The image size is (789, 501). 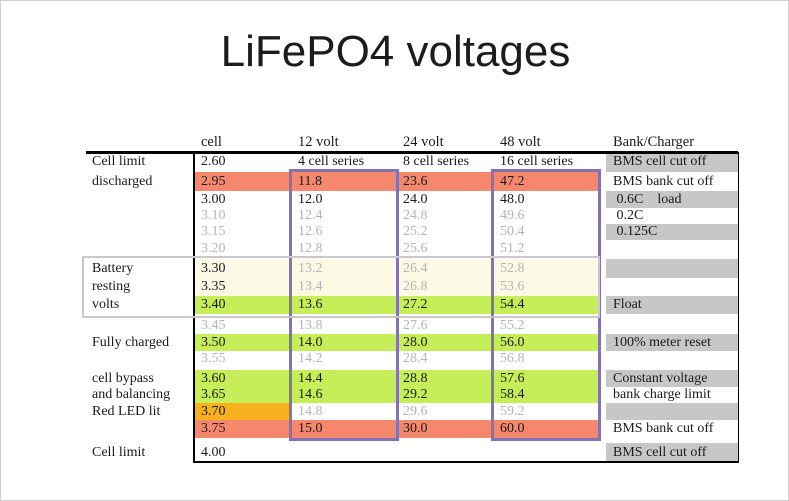 What do you see at coordinates (444, 378) in the screenshot?
I see `voltage-24v: 28.8` at bounding box center [444, 378].